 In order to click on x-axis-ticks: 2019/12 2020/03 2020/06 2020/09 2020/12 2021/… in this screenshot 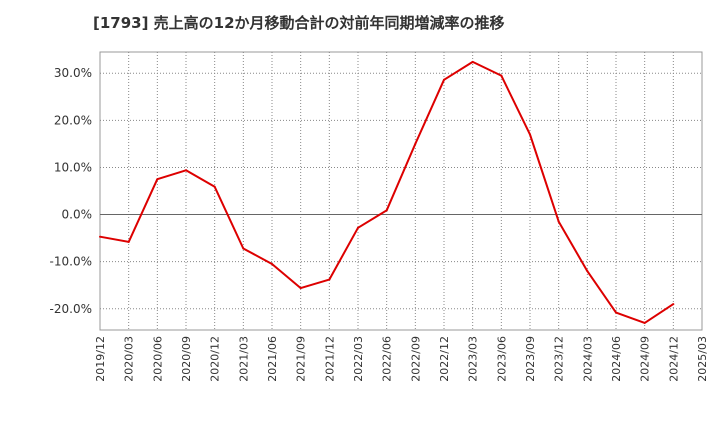, I will do `click(401, 359)`.